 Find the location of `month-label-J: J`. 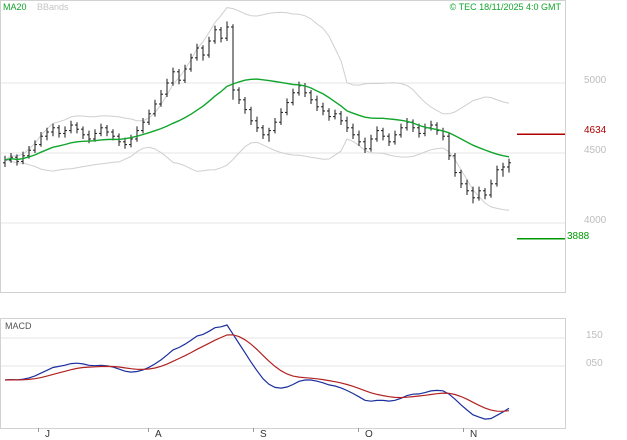

month-label-J: J is located at coordinates (47, 434).